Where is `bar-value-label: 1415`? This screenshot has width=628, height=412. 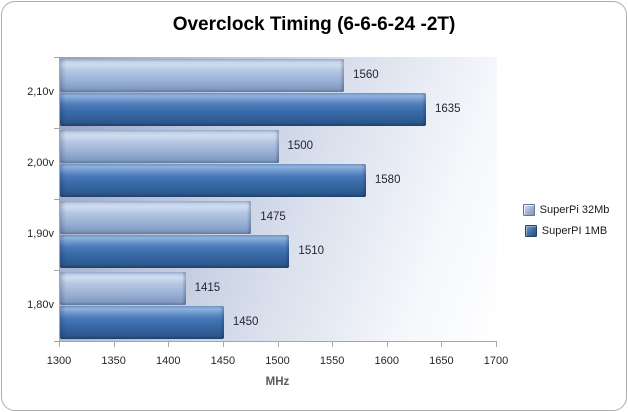
bar-value-label: 1415 is located at coordinates (207, 288).